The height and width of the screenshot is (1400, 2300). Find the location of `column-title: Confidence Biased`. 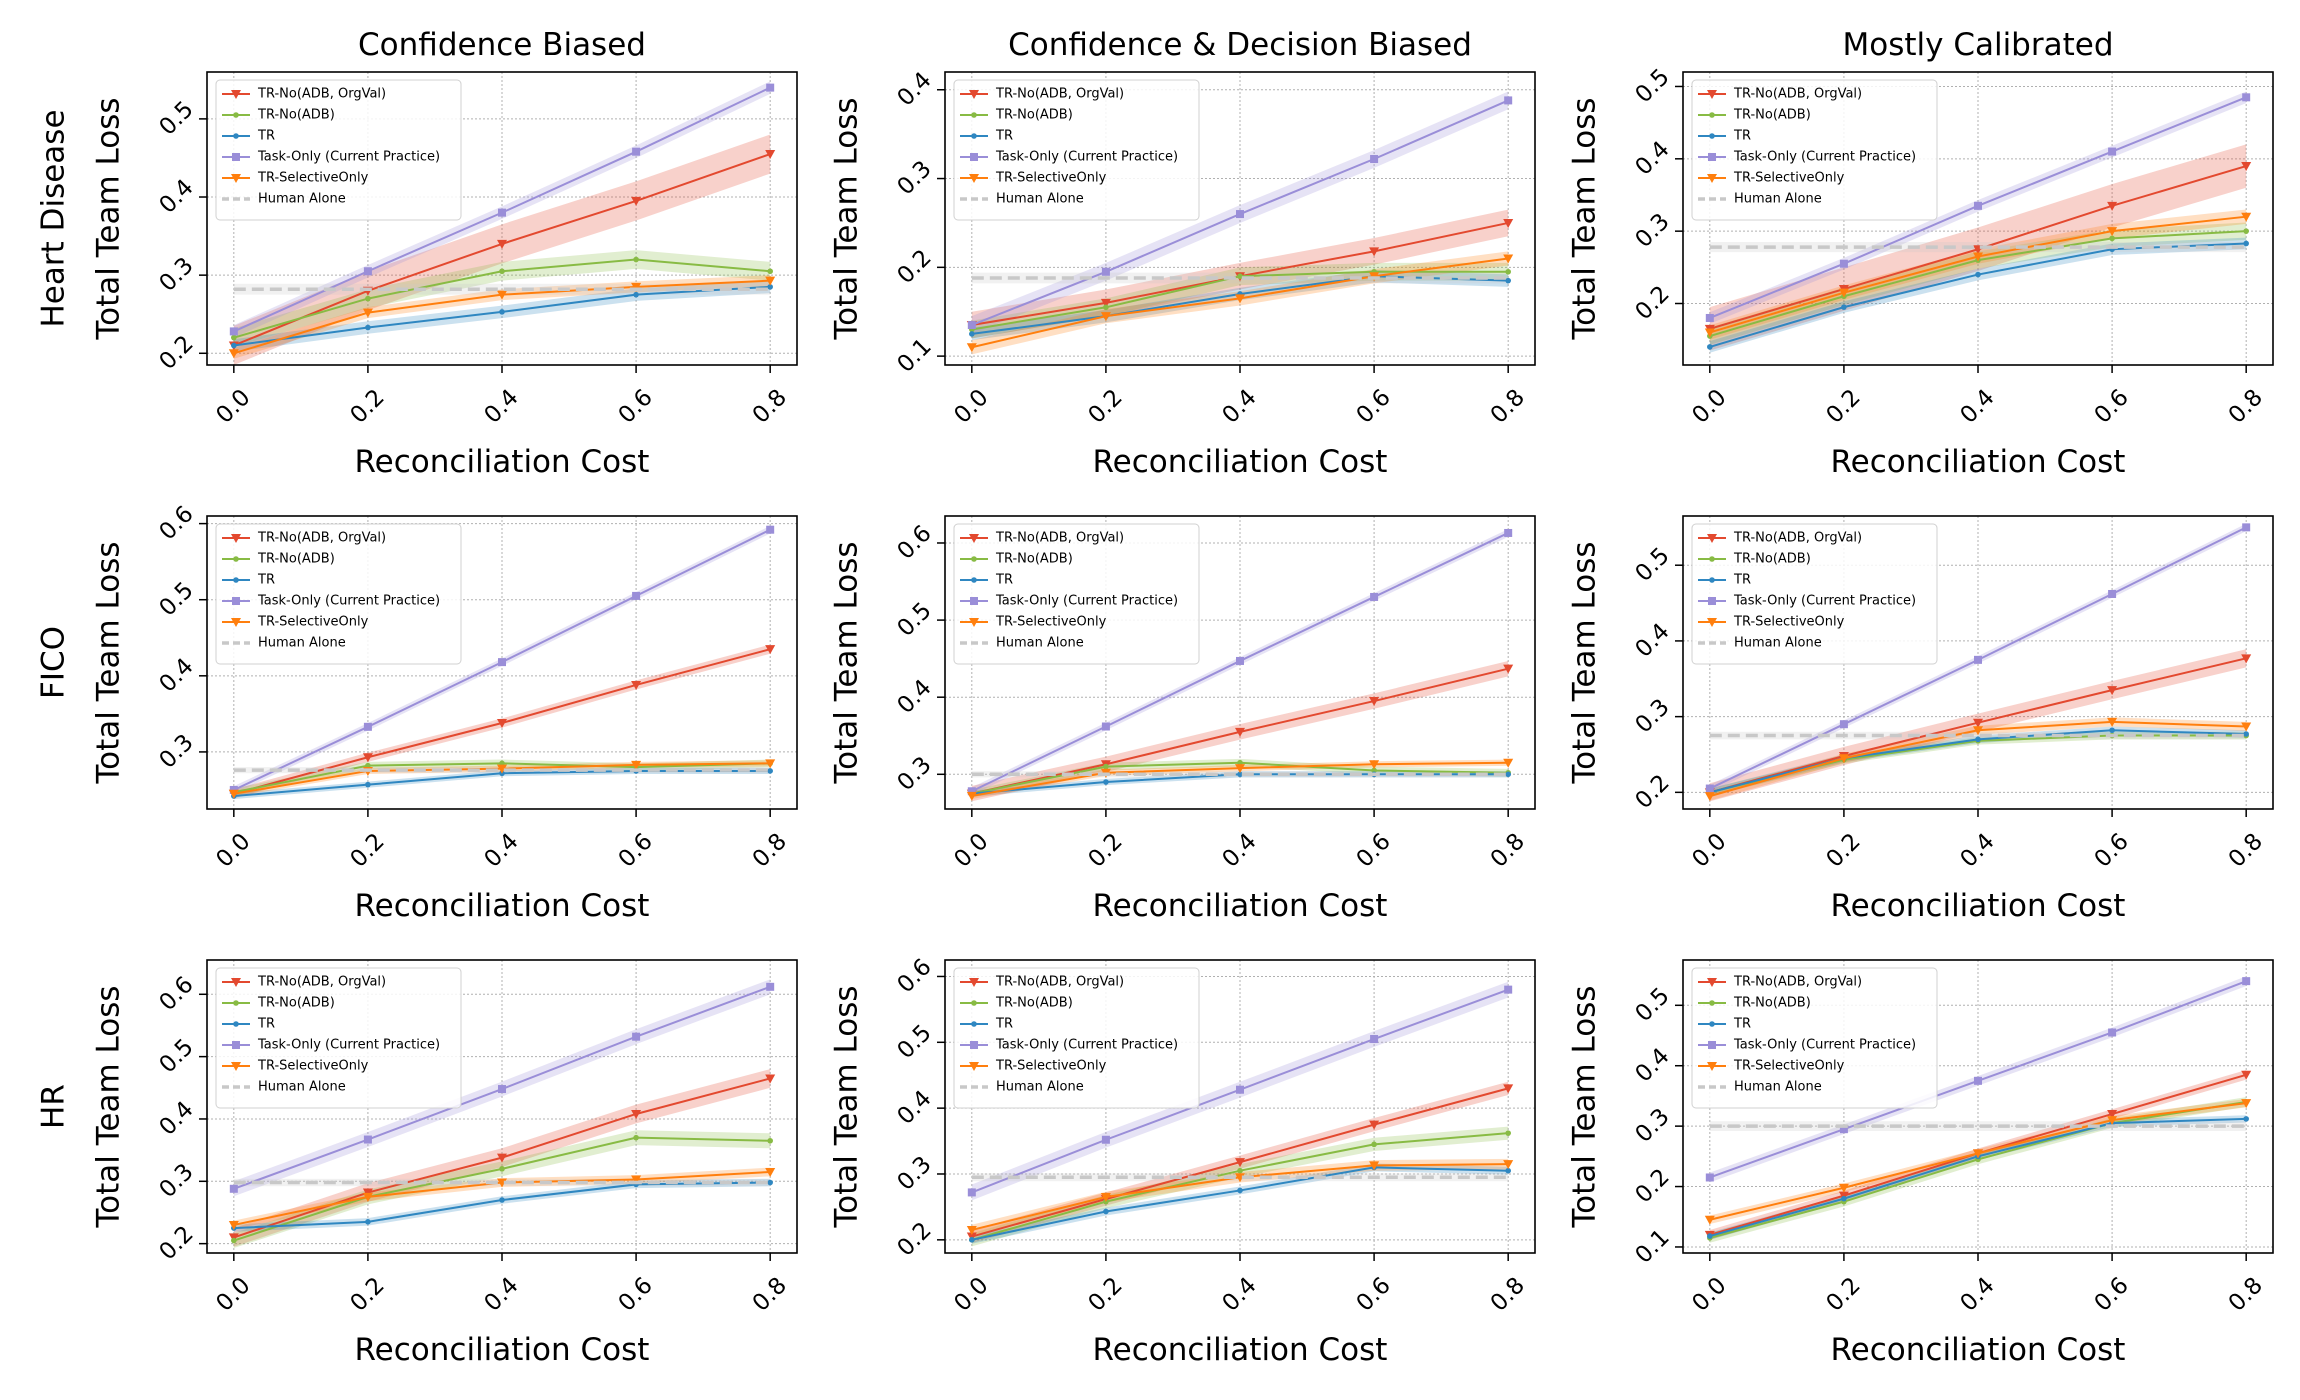

column-title: Confidence Biased is located at coordinates (502, 45).